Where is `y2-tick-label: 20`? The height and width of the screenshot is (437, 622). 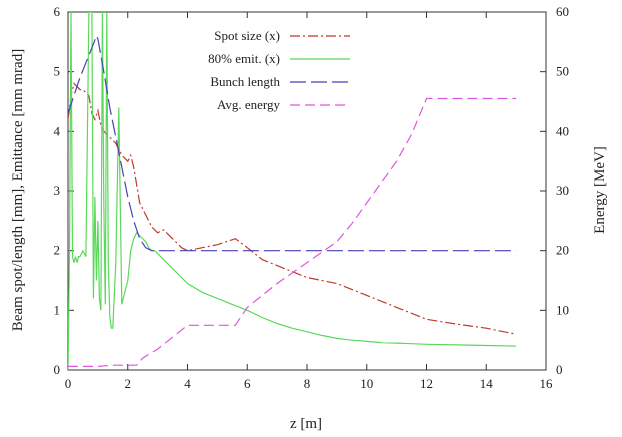
y2-tick-label: 20 is located at coordinates (562, 250).